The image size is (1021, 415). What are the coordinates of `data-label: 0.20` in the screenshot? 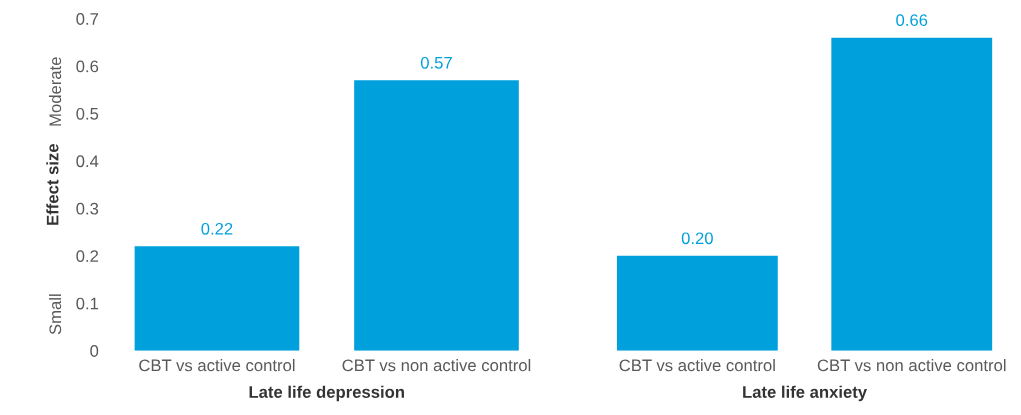 It's located at (697, 238).